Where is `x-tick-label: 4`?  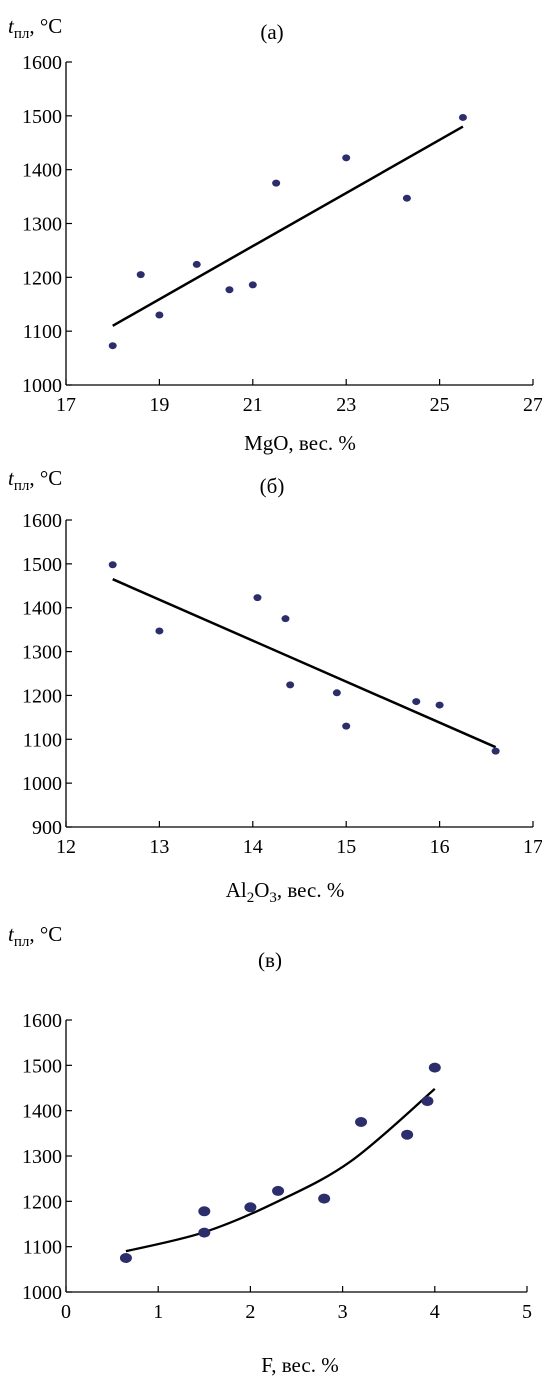 x-tick-label: 4 is located at coordinates (435, 1312).